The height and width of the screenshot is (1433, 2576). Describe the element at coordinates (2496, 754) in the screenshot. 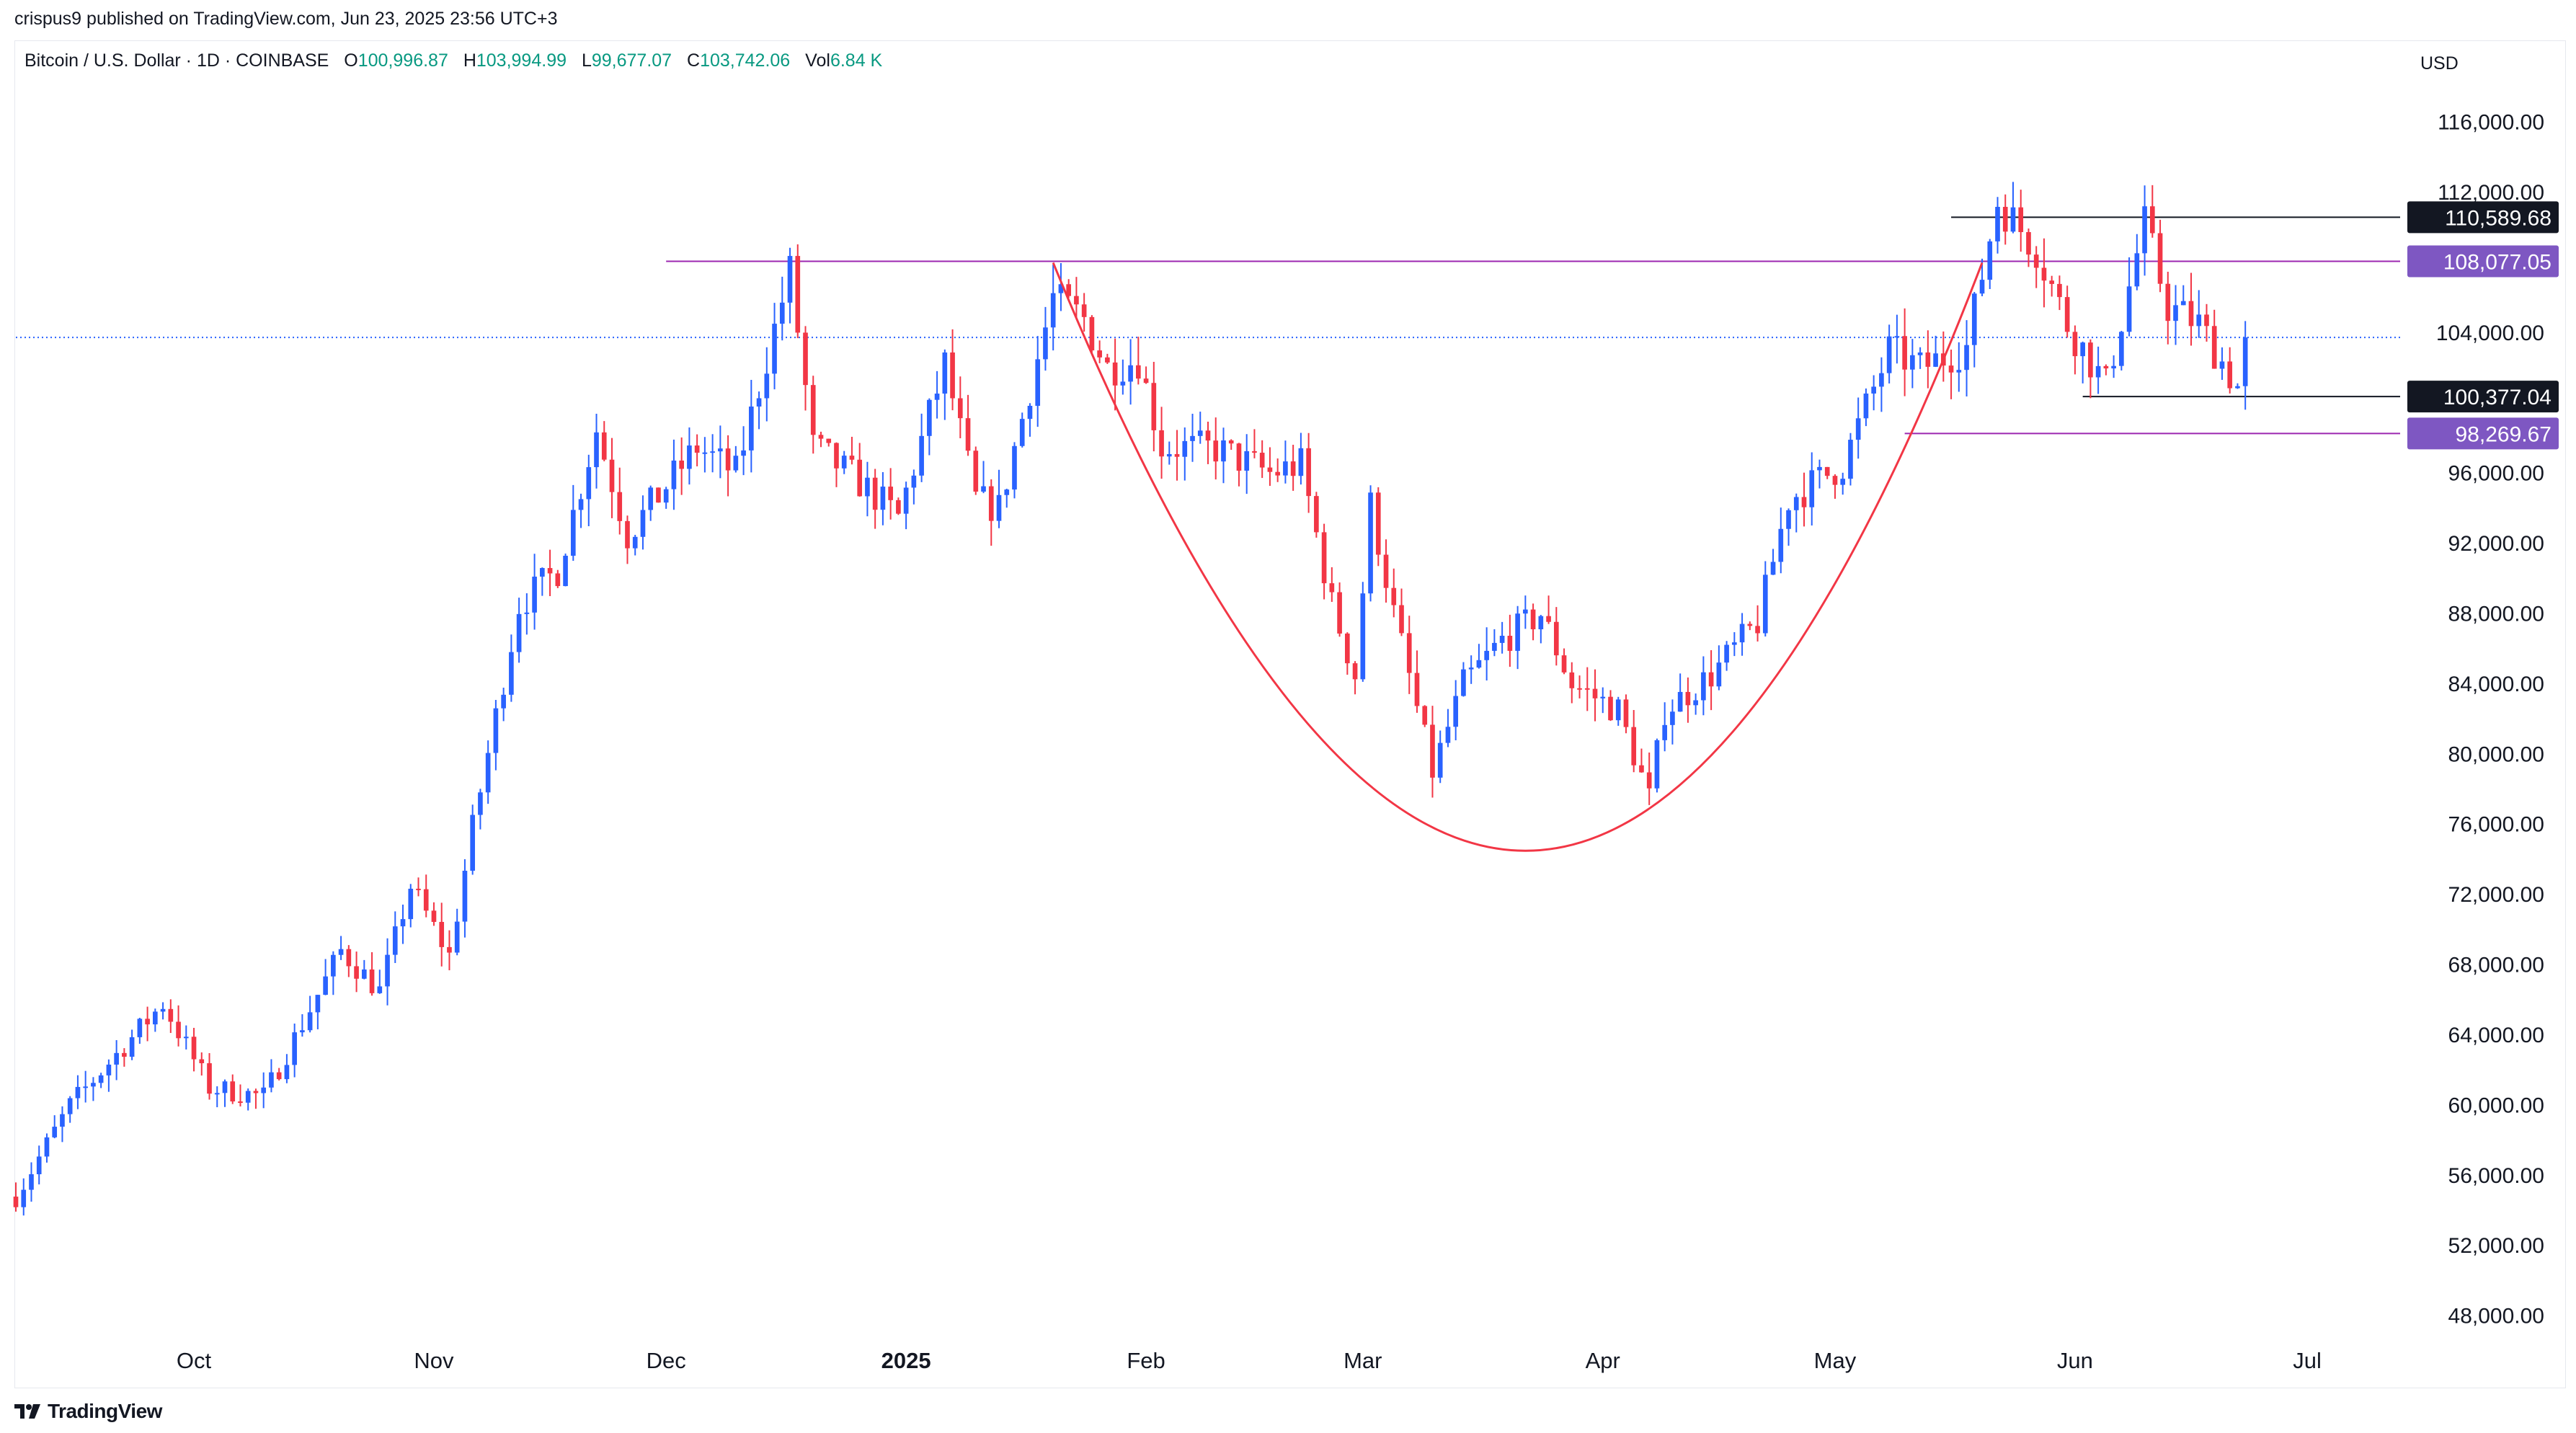

I see `y-tick-label: 80,000.00` at that location.